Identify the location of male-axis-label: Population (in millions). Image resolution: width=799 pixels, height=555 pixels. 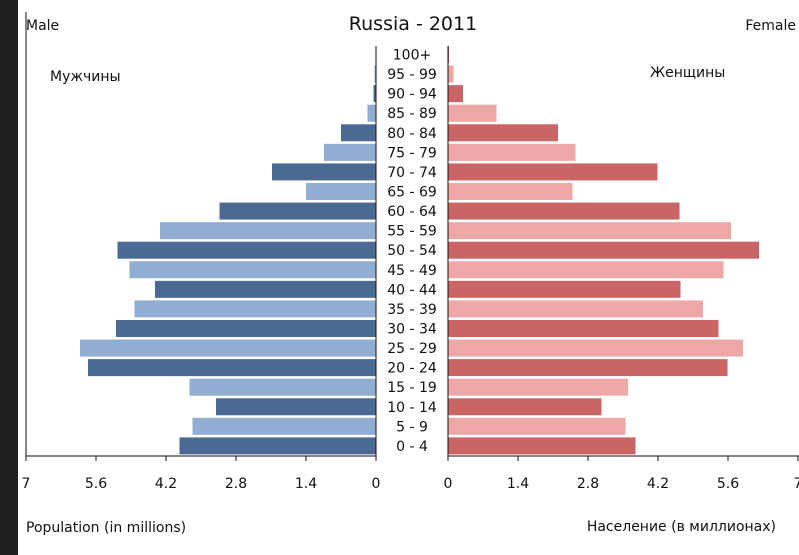
(106, 528).